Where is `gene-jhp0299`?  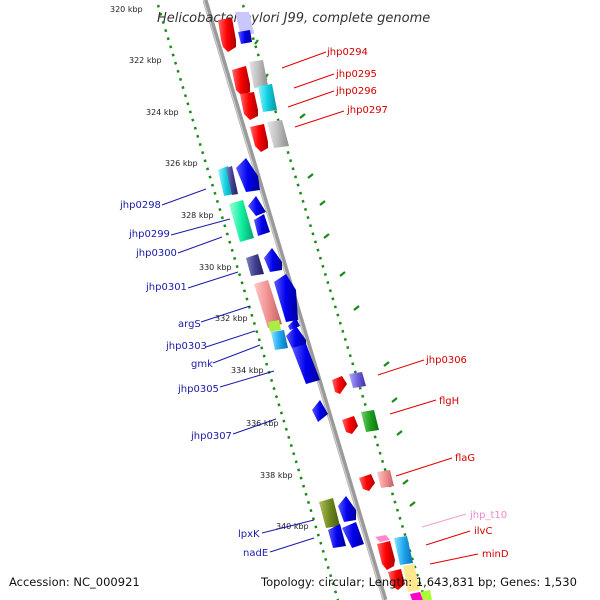 gene-jhp0299 is located at coordinates (241, 221).